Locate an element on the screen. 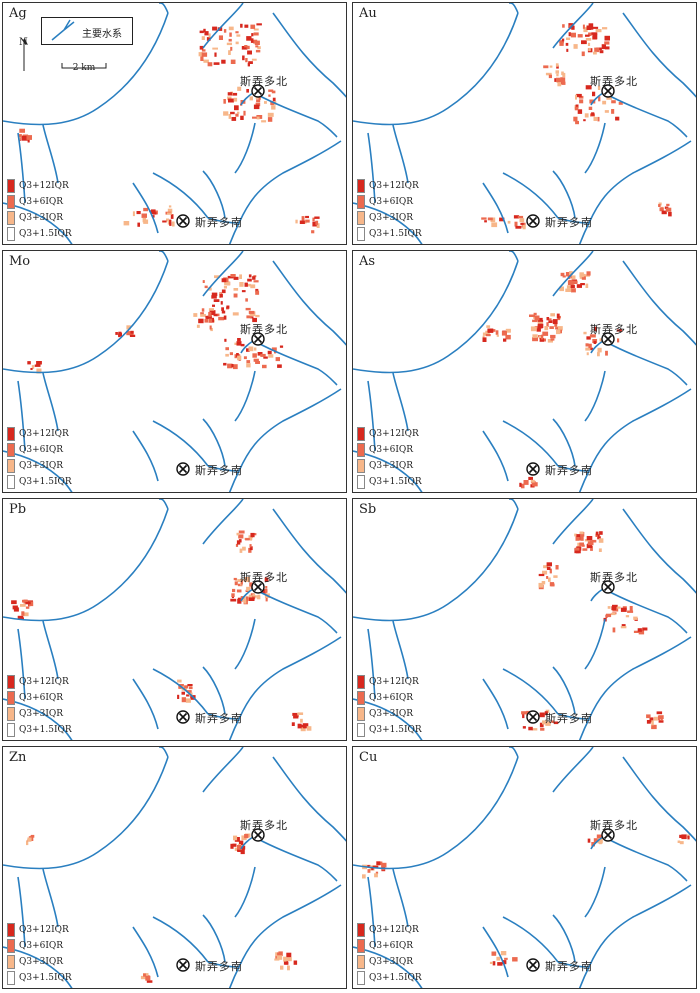 This screenshot has height=993, width=700. mine-label-south: 斯弄多南 is located at coordinates (569, 966).